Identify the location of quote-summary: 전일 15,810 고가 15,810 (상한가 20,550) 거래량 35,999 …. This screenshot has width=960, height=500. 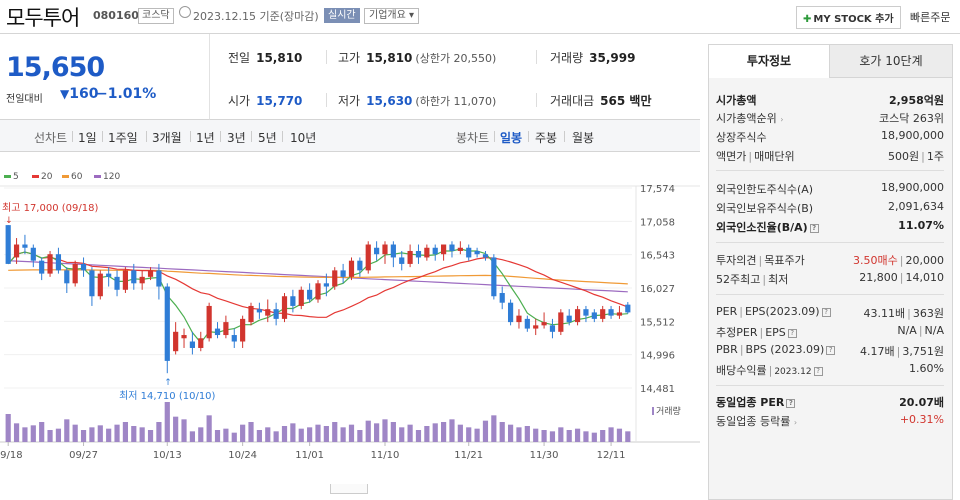
(455, 77).